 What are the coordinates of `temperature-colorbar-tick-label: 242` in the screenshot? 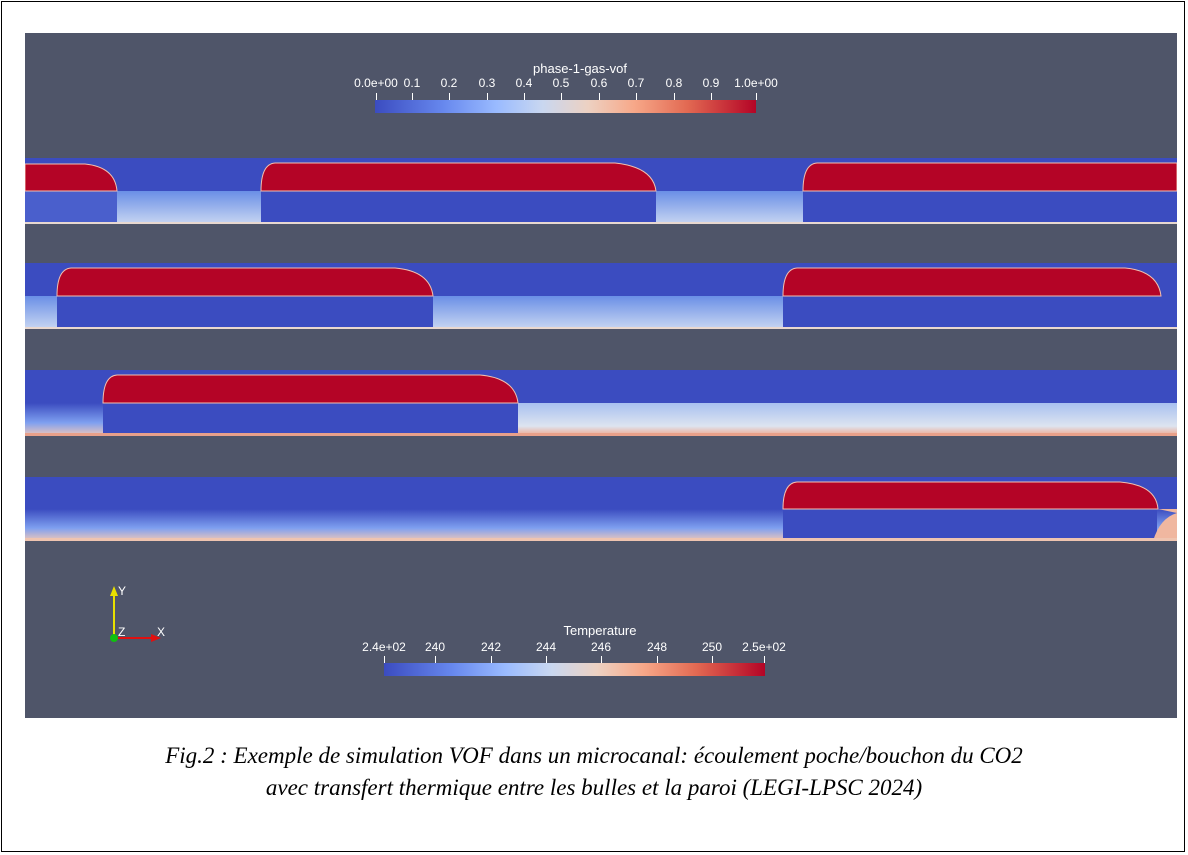 It's located at (491, 647).